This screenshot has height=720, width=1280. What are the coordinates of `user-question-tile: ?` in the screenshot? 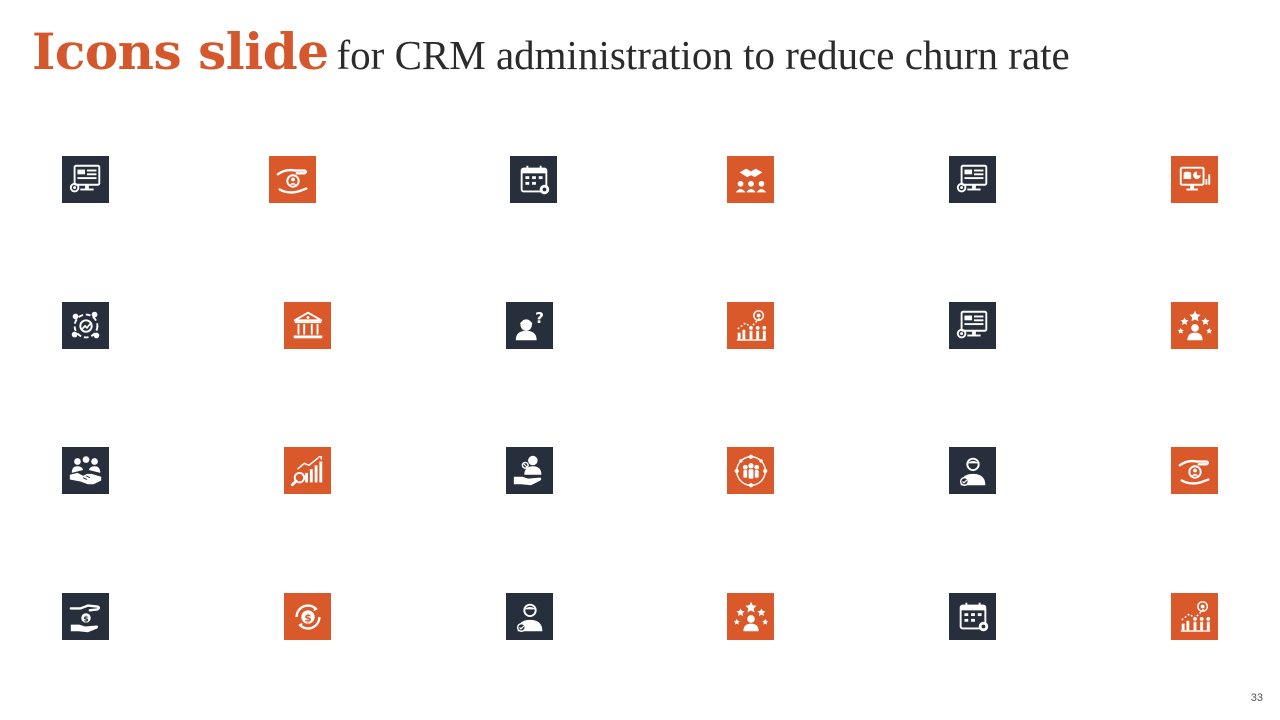 It's located at (529, 325).